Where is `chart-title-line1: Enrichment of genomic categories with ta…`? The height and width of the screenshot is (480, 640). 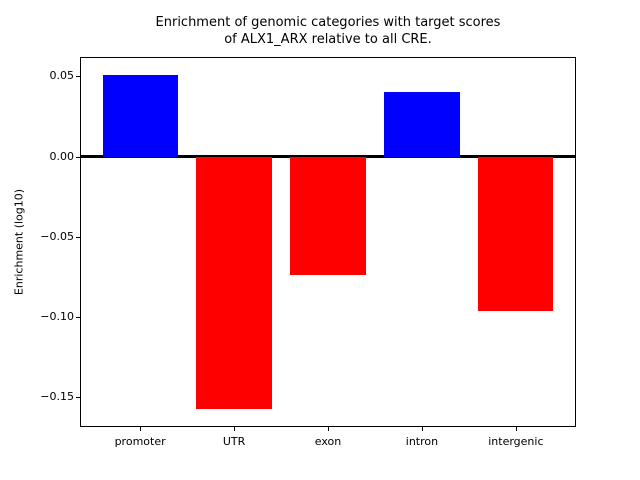 chart-title-line1: Enrichment of genomic categories with ta… is located at coordinates (328, 22).